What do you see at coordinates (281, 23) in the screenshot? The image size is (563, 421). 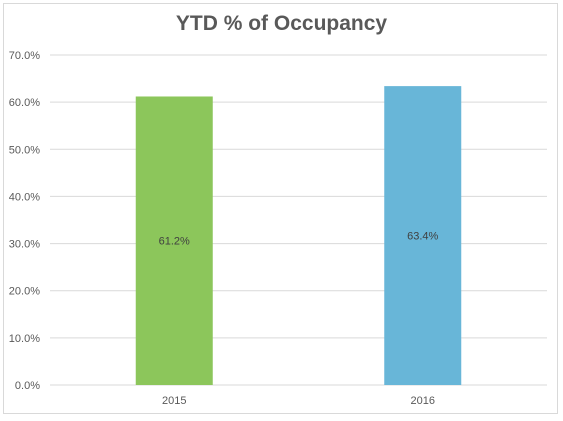 I see `chart-title: YTD % of Occupancy` at bounding box center [281, 23].